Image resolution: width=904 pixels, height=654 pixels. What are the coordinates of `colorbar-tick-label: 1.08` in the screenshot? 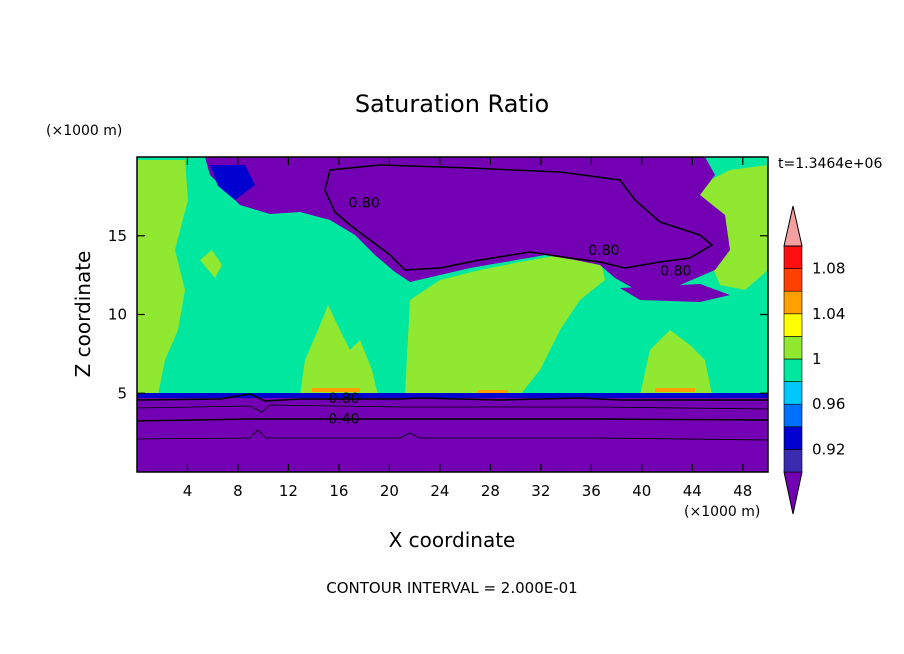 It's located at (828, 269).